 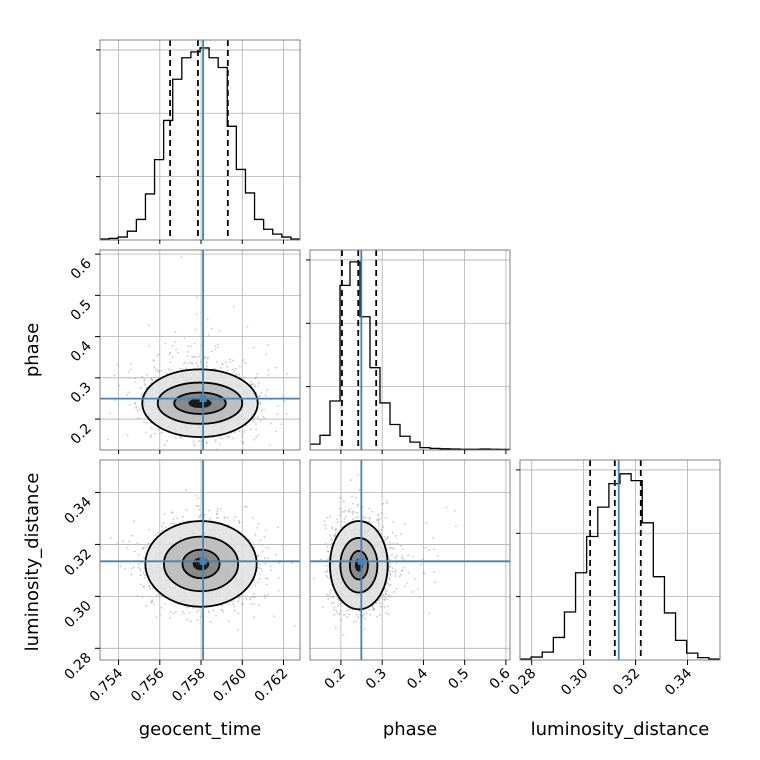 What do you see at coordinates (200, 350) in the screenshot?
I see `panel-phase-vs-geocent` at bounding box center [200, 350].